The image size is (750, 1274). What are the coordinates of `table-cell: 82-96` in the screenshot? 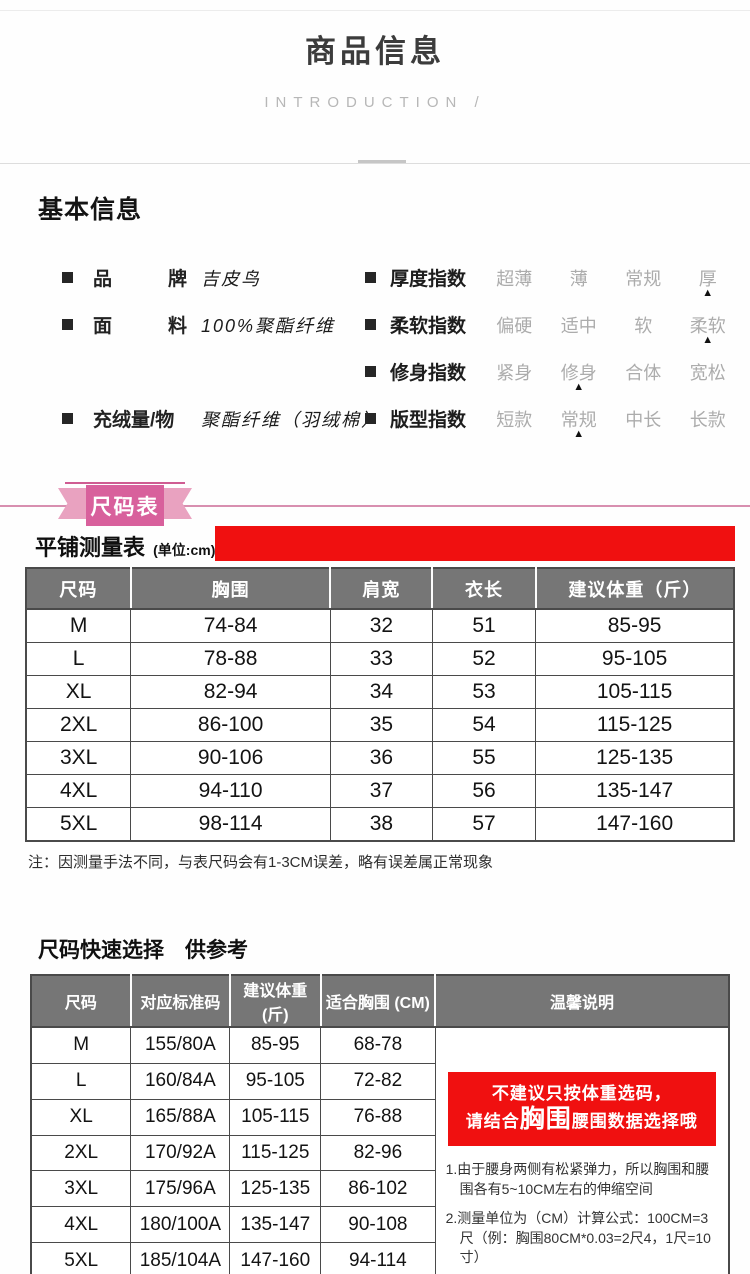 It's located at (378, 1153).